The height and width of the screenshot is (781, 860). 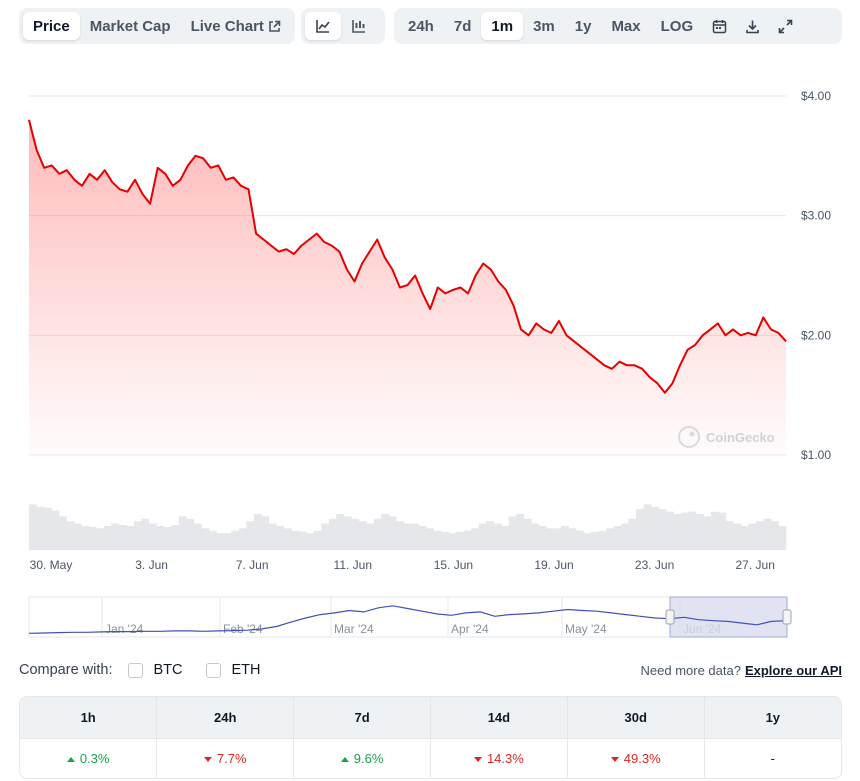 I want to click on performance-value-row: 0.3% 7.7% 9.6% 14.3% 49.3% -, so click(x=430, y=757).